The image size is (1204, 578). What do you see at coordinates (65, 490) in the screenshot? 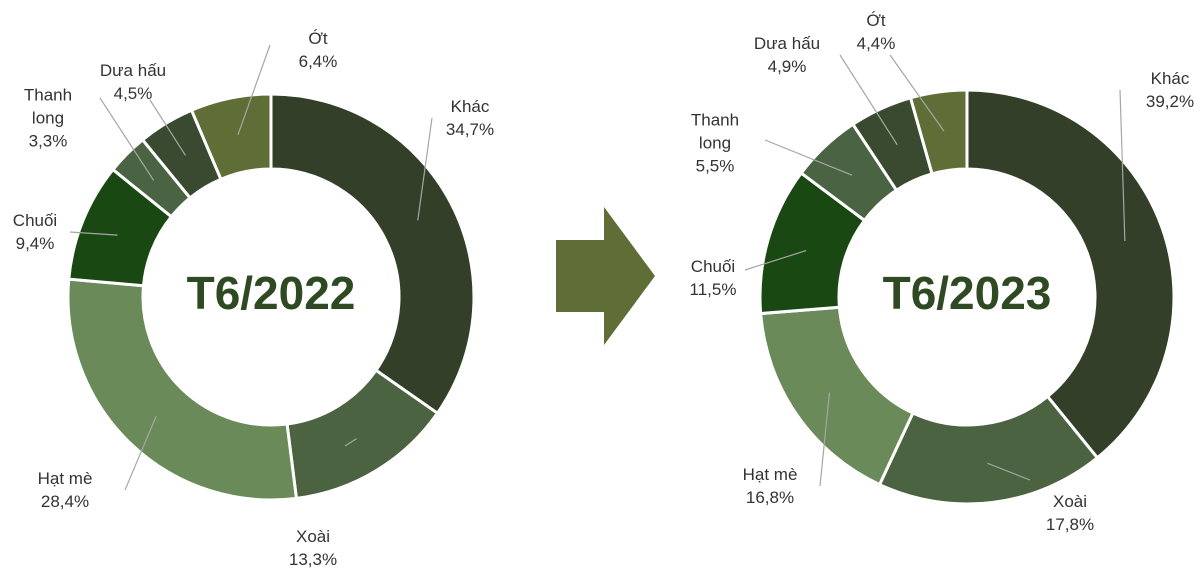
I see `slice-label: Hạt mè 28,4%` at bounding box center [65, 490].